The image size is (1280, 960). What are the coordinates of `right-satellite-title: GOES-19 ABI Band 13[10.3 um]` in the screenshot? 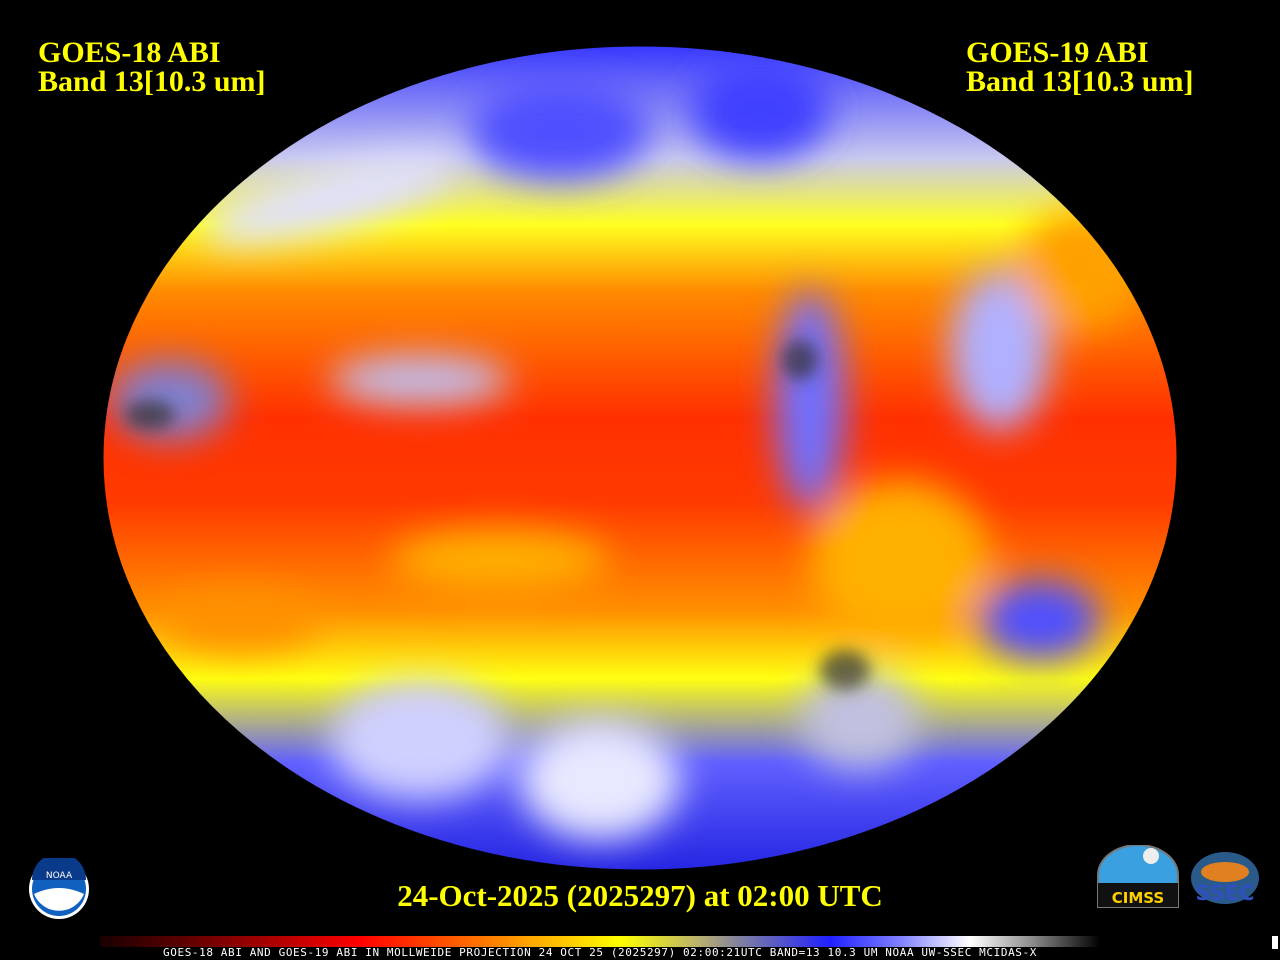 It's located at (1080, 67).